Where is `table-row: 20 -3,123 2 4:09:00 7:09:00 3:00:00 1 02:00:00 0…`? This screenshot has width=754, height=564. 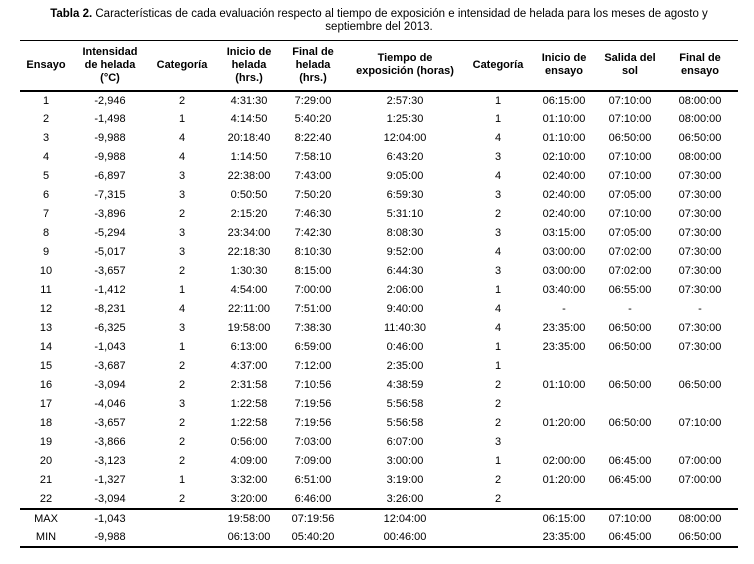 table-row: 20 -3,123 2 4:09:00 7:09:00 3:00:00 1 02:00:00 0… is located at coordinates (379, 461).